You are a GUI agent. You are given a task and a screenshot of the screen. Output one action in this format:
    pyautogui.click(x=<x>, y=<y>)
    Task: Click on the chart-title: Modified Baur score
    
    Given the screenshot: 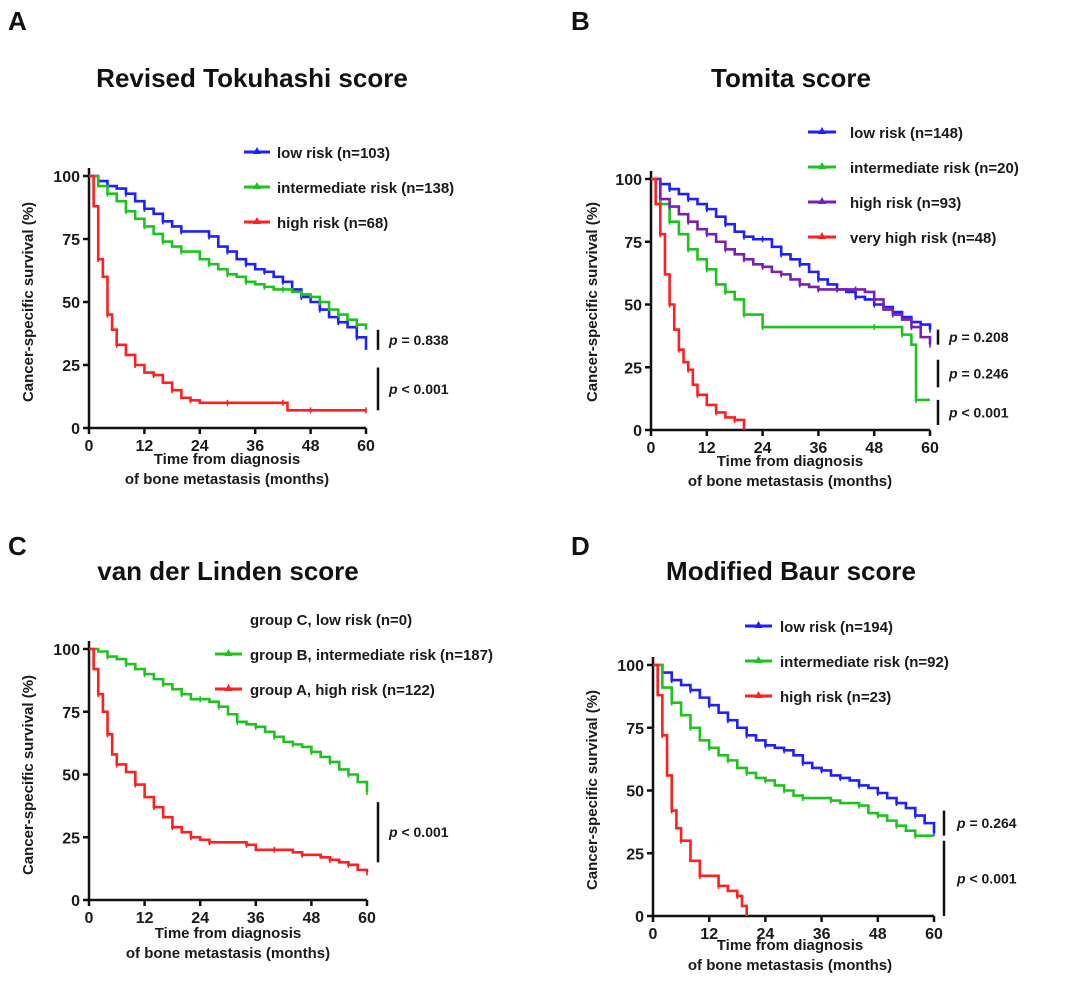 What is the action you would take?
    pyautogui.click(x=791, y=571)
    